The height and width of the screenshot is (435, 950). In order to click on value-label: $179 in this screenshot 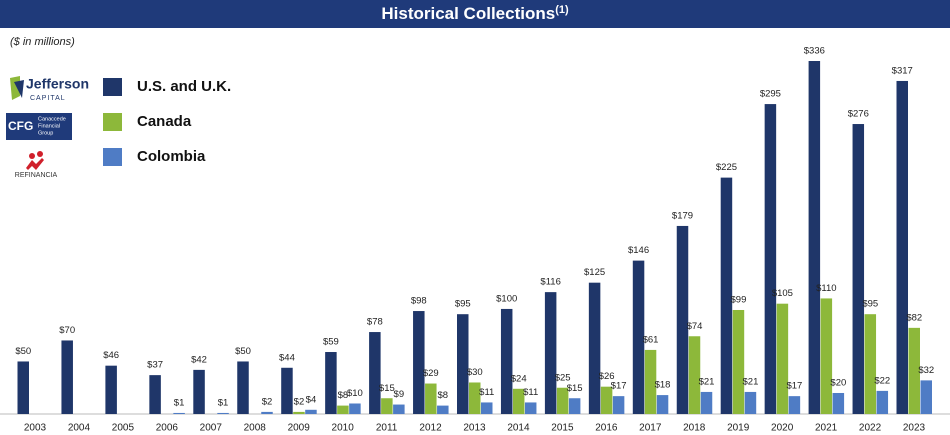, I will do `click(682, 215)`.